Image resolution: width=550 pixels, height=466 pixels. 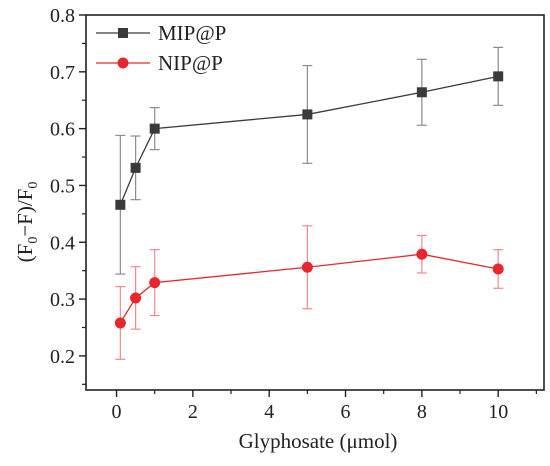 What do you see at coordinates (62, 300) in the screenshot?
I see `y-tick-label: 0.3` at bounding box center [62, 300].